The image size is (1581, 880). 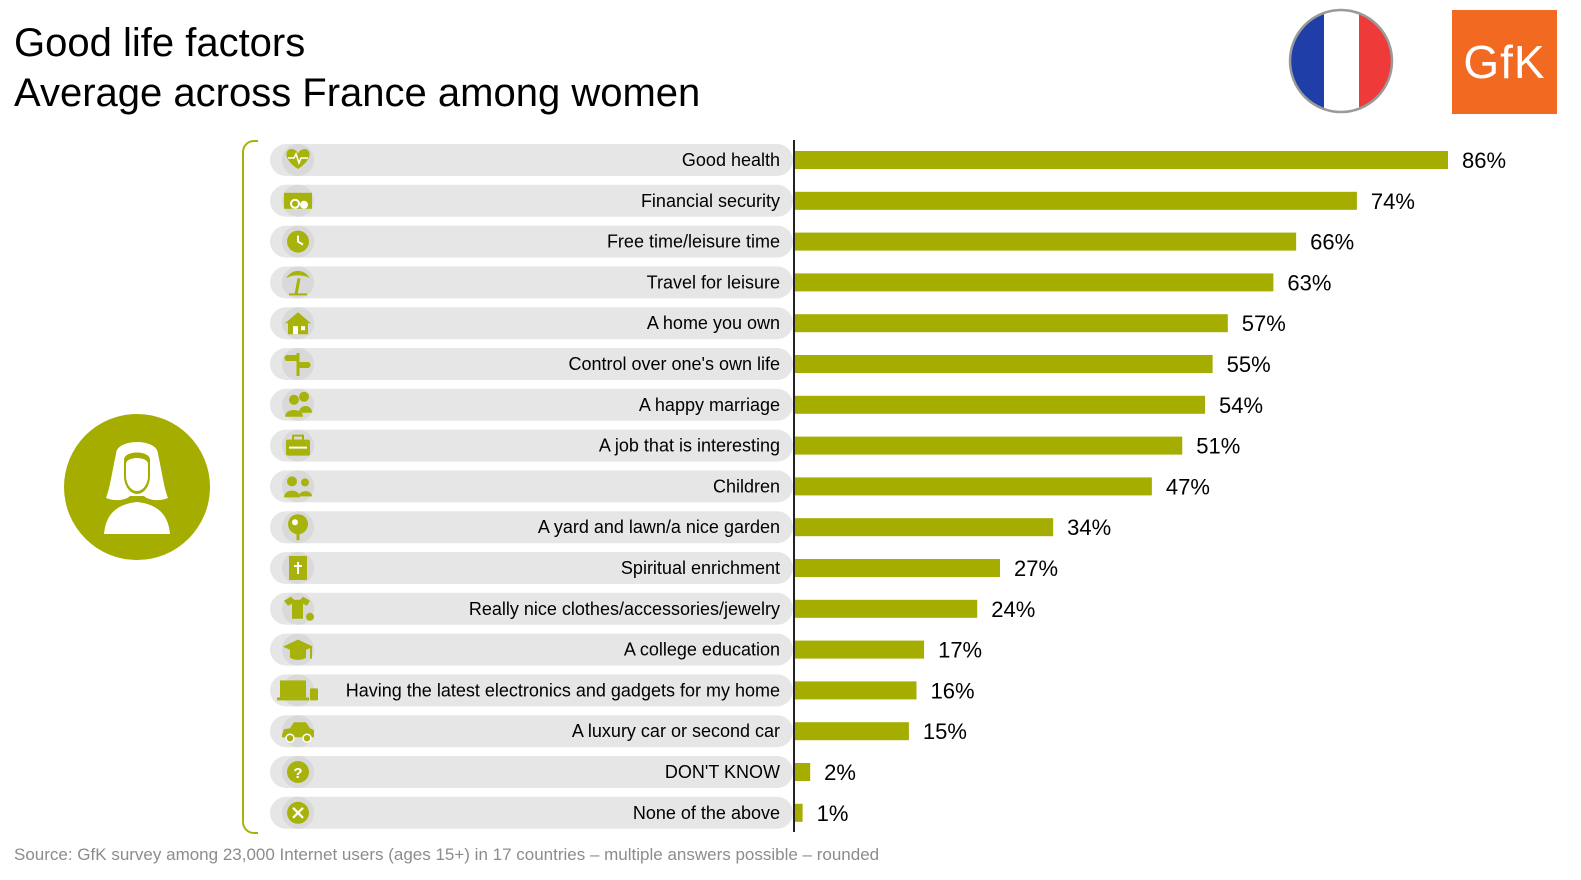 I want to click on value-label: 47%, so click(x=1188, y=486).